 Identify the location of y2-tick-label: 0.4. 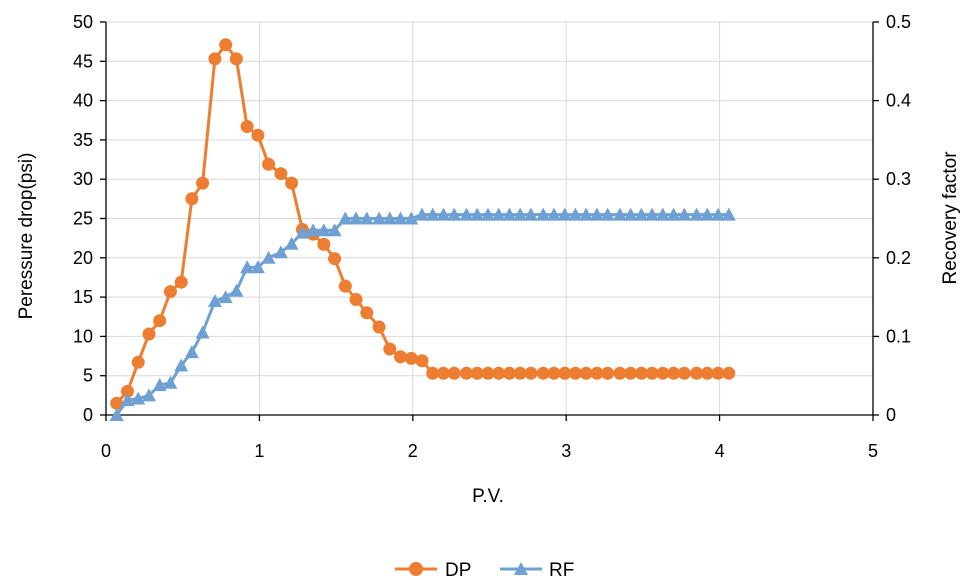
(898, 101).